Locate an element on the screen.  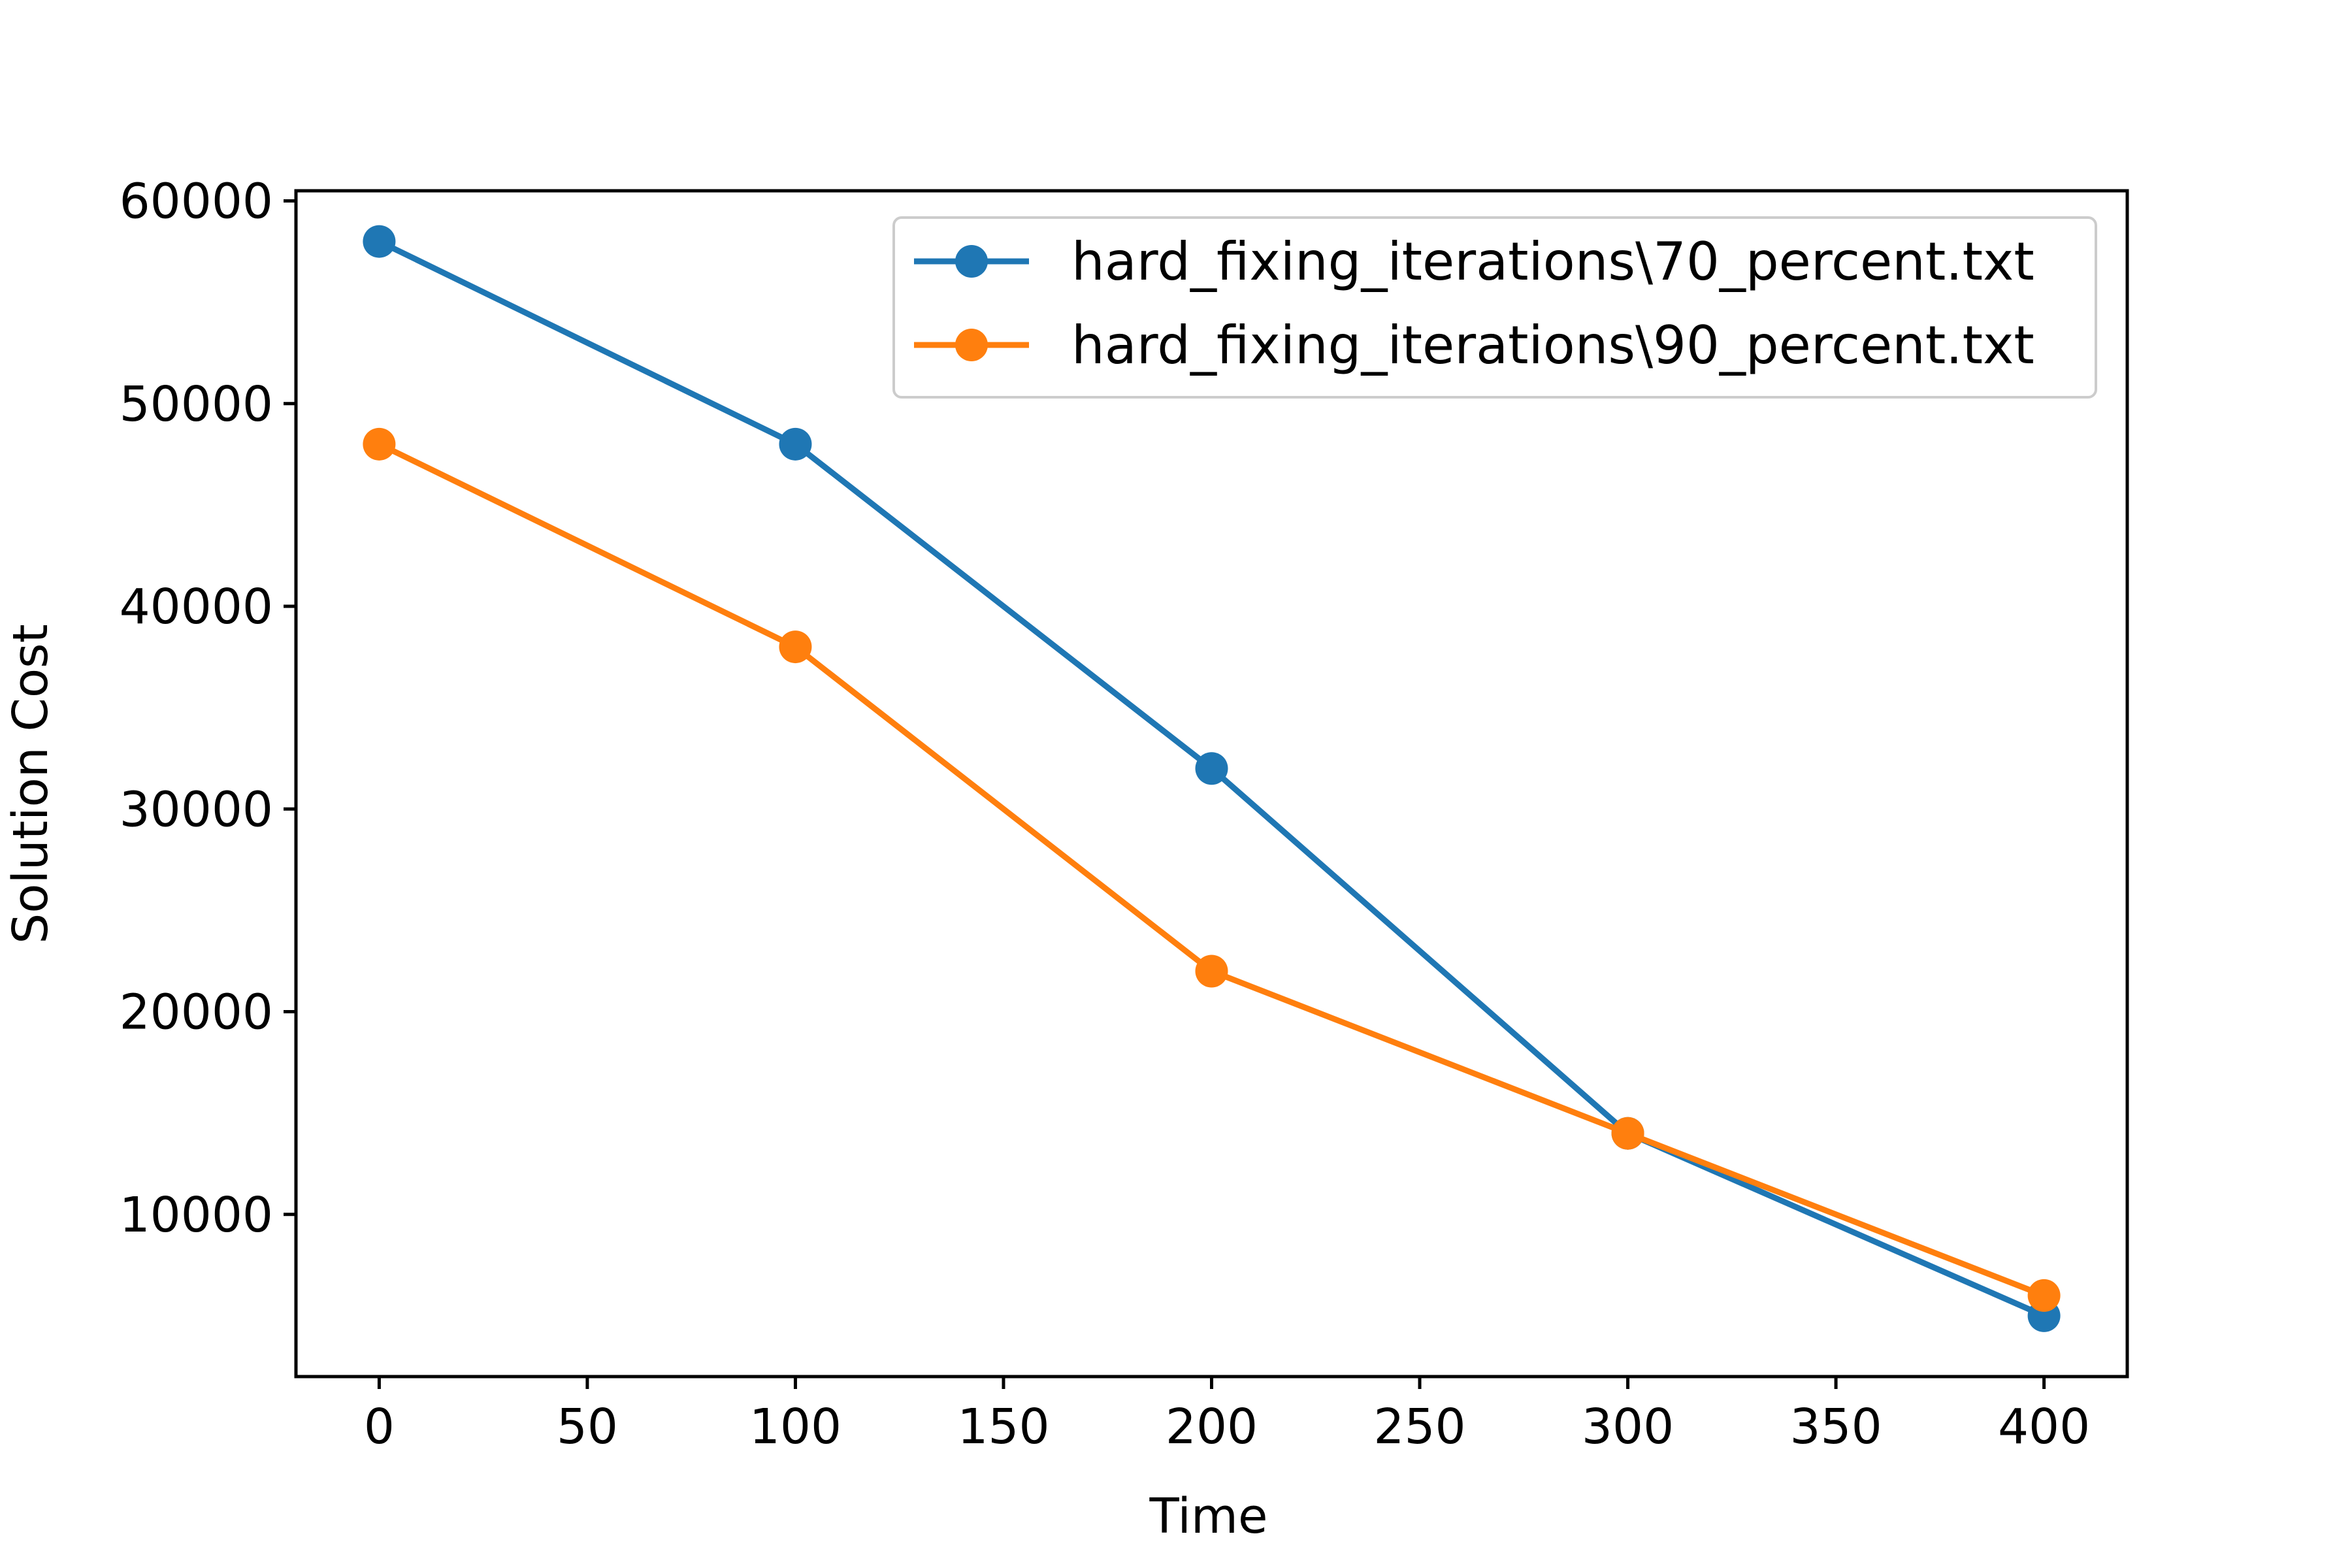
x-tick-label: 50 is located at coordinates (587, 1427).